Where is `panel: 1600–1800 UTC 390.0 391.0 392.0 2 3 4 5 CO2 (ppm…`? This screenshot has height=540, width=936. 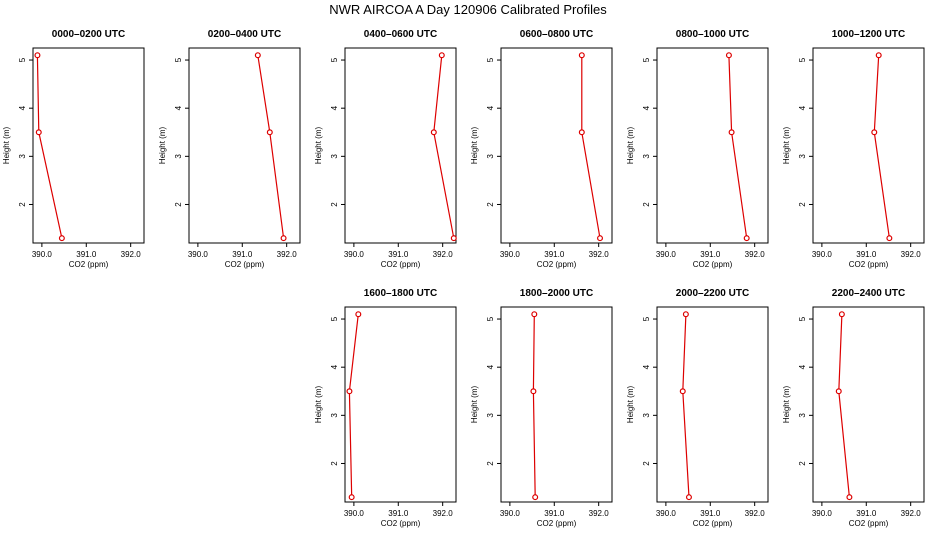 panel: 1600–1800 UTC 390.0 391.0 392.0 2 3 4 5 CO2 (ppm… is located at coordinates (385, 408).